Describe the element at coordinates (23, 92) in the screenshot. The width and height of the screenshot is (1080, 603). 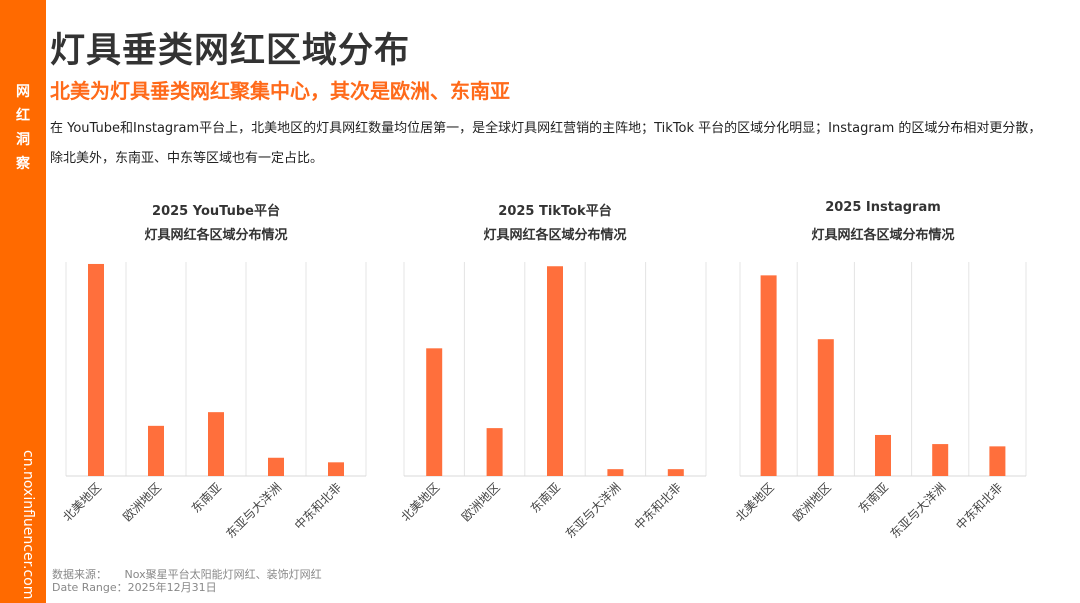
I see `sidebar-char: 网` at that location.